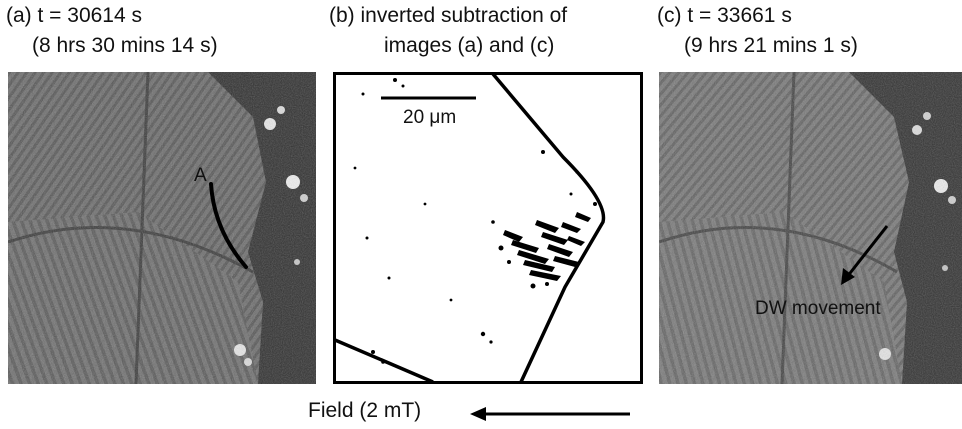 The width and height of the screenshot is (962, 429). What do you see at coordinates (430, 117) in the screenshot?
I see `scale-bar-label: 20 μm` at bounding box center [430, 117].